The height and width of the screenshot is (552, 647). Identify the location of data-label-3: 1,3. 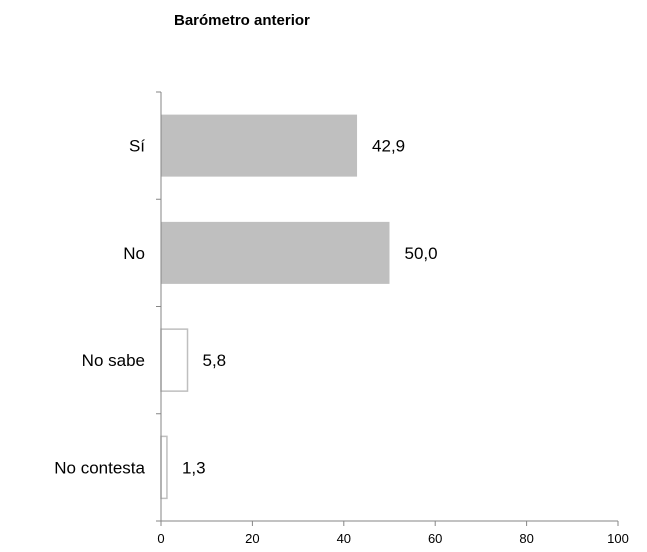
(194, 467).